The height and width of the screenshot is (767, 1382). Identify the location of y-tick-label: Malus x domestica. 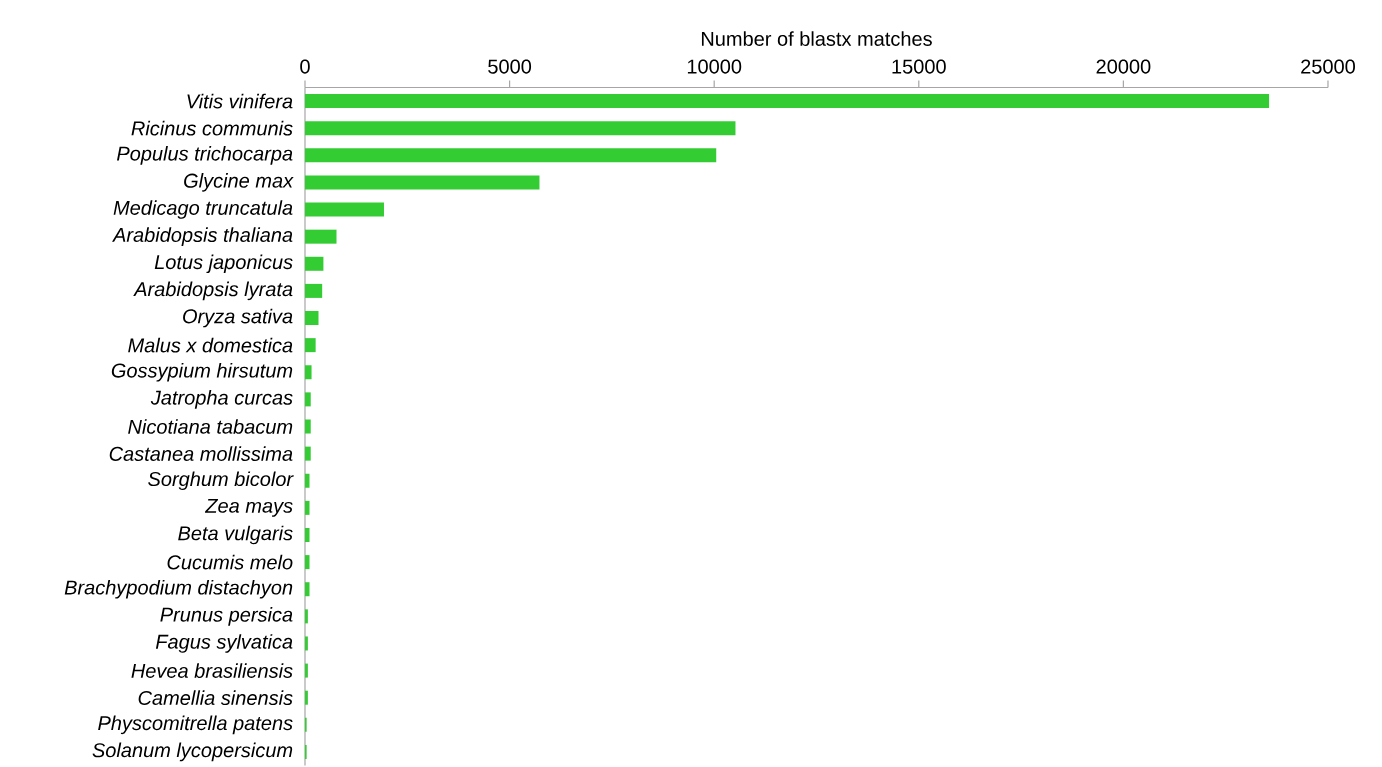
(210, 345).